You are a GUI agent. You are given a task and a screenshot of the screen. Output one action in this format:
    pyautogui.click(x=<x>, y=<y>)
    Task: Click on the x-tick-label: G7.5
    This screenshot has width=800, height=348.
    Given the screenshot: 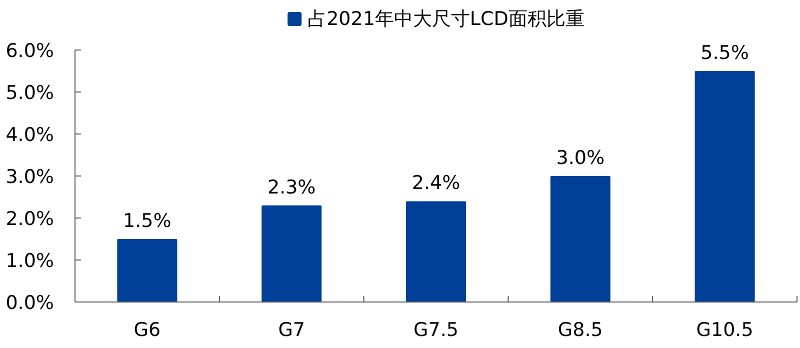 What is the action you would take?
    pyautogui.click(x=436, y=330)
    